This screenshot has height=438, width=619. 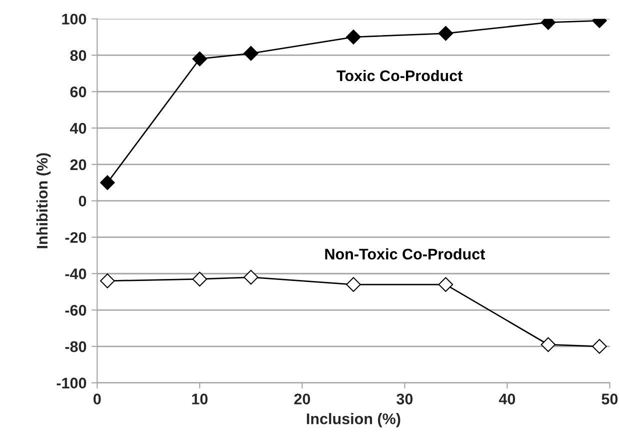 What do you see at coordinates (405, 254) in the screenshot?
I see `series-label: Non-Toxic Co-Product` at bounding box center [405, 254].